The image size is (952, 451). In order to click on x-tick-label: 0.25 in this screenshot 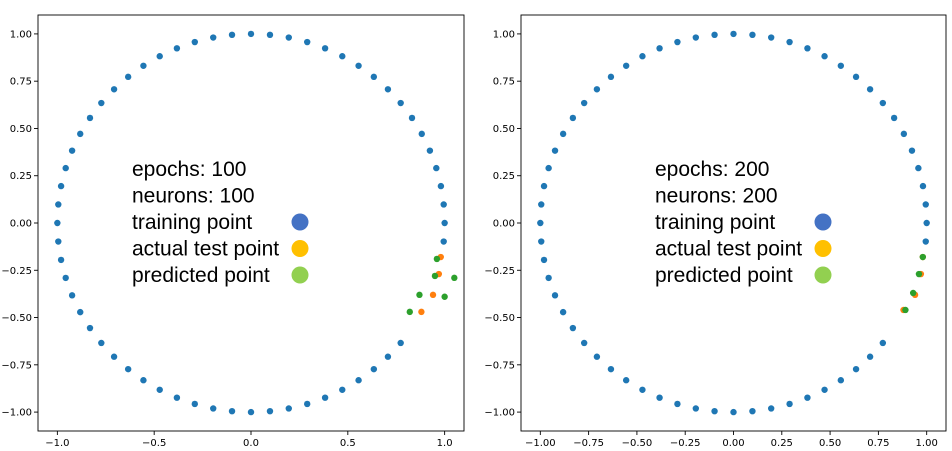, I will do `click(782, 443)`.